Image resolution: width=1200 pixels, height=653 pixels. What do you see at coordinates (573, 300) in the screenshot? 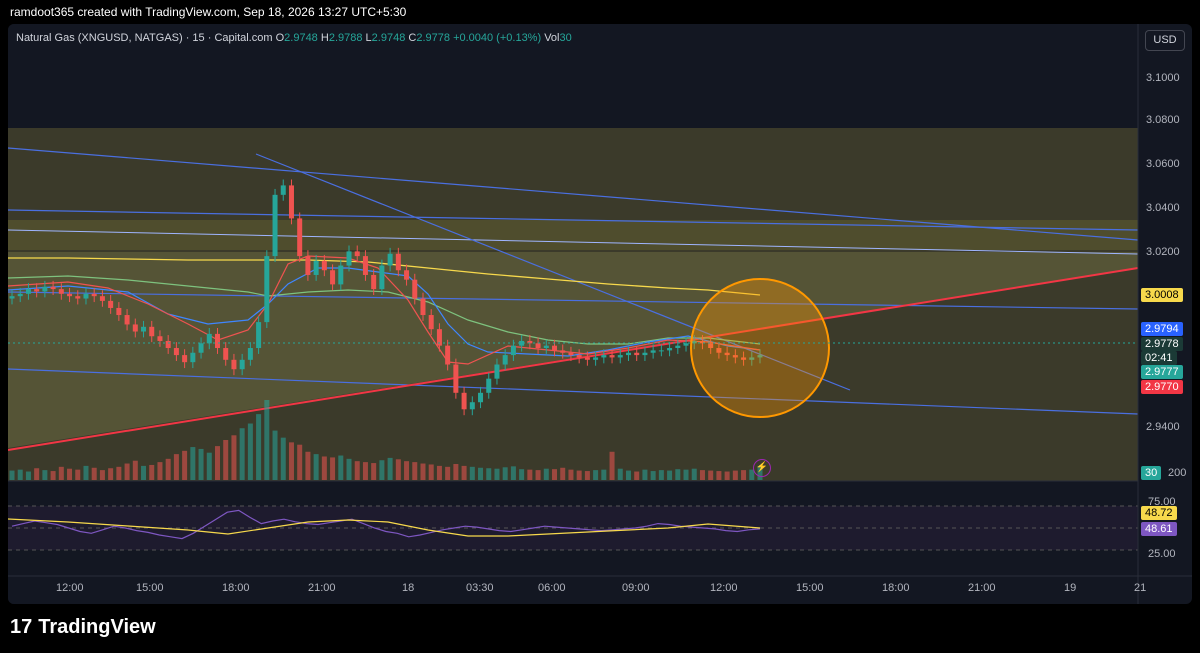
I see `channel-line-mid` at bounding box center [573, 300].